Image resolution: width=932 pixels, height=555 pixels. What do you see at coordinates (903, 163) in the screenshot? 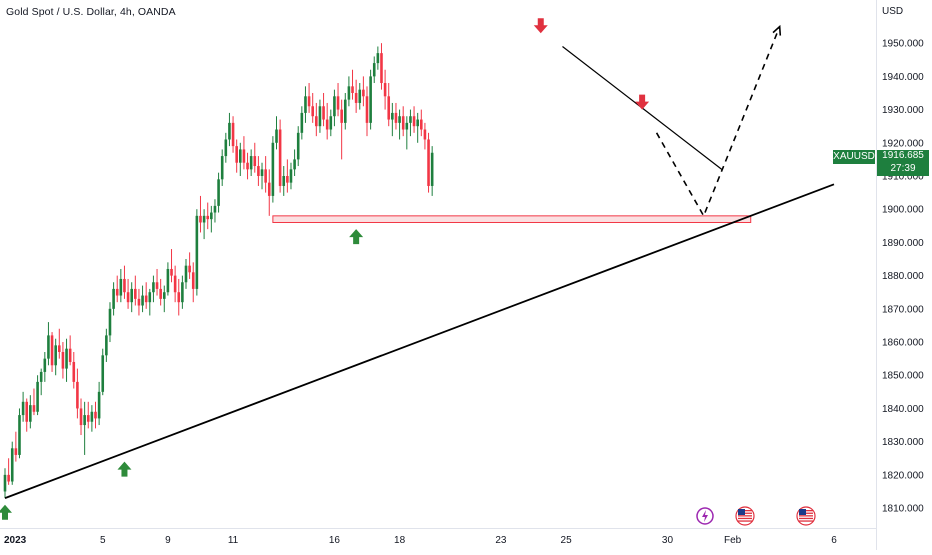
I see `last-price-label: 1916.685 27:39` at bounding box center [903, 163].